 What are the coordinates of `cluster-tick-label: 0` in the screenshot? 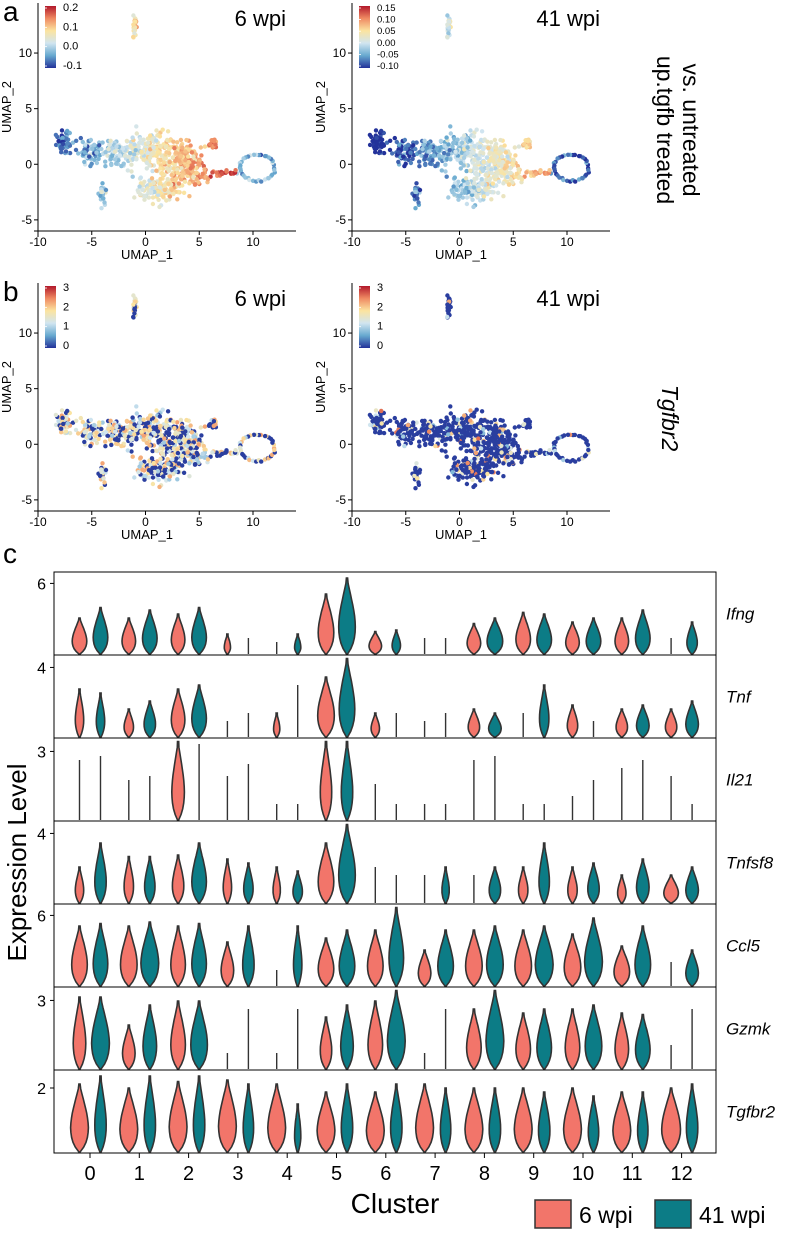 It's located at (89, 1174).